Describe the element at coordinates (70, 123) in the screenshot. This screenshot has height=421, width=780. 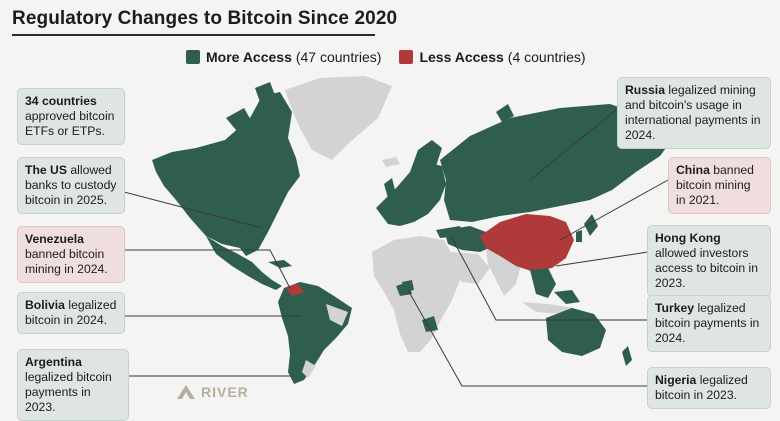
I see `callout-etfs-text: approved bitcoin ETFs or ETPs.` at that location.